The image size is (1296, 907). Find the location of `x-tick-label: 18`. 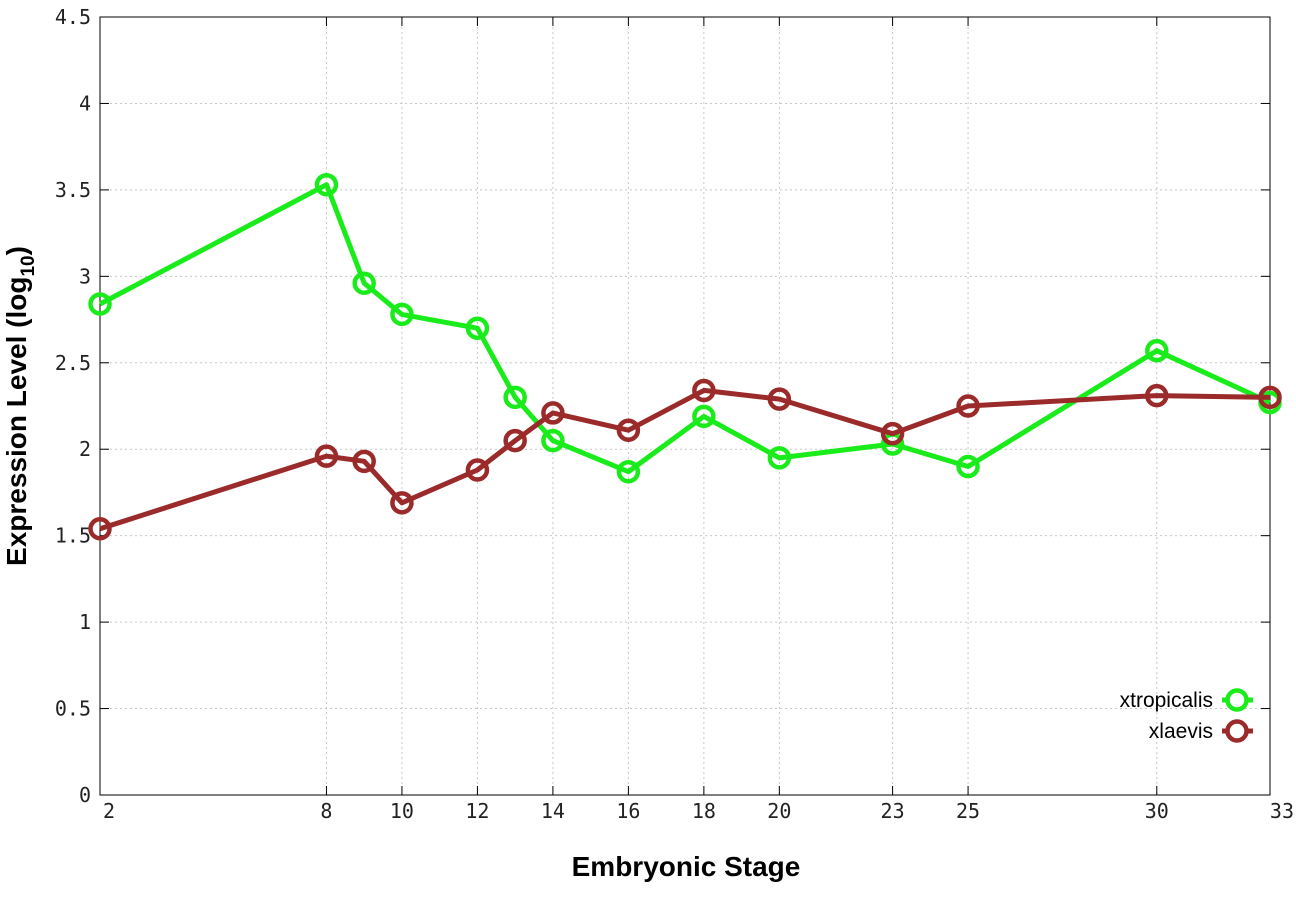

x-tick-label: 18 is located at coordinates (704, 811).